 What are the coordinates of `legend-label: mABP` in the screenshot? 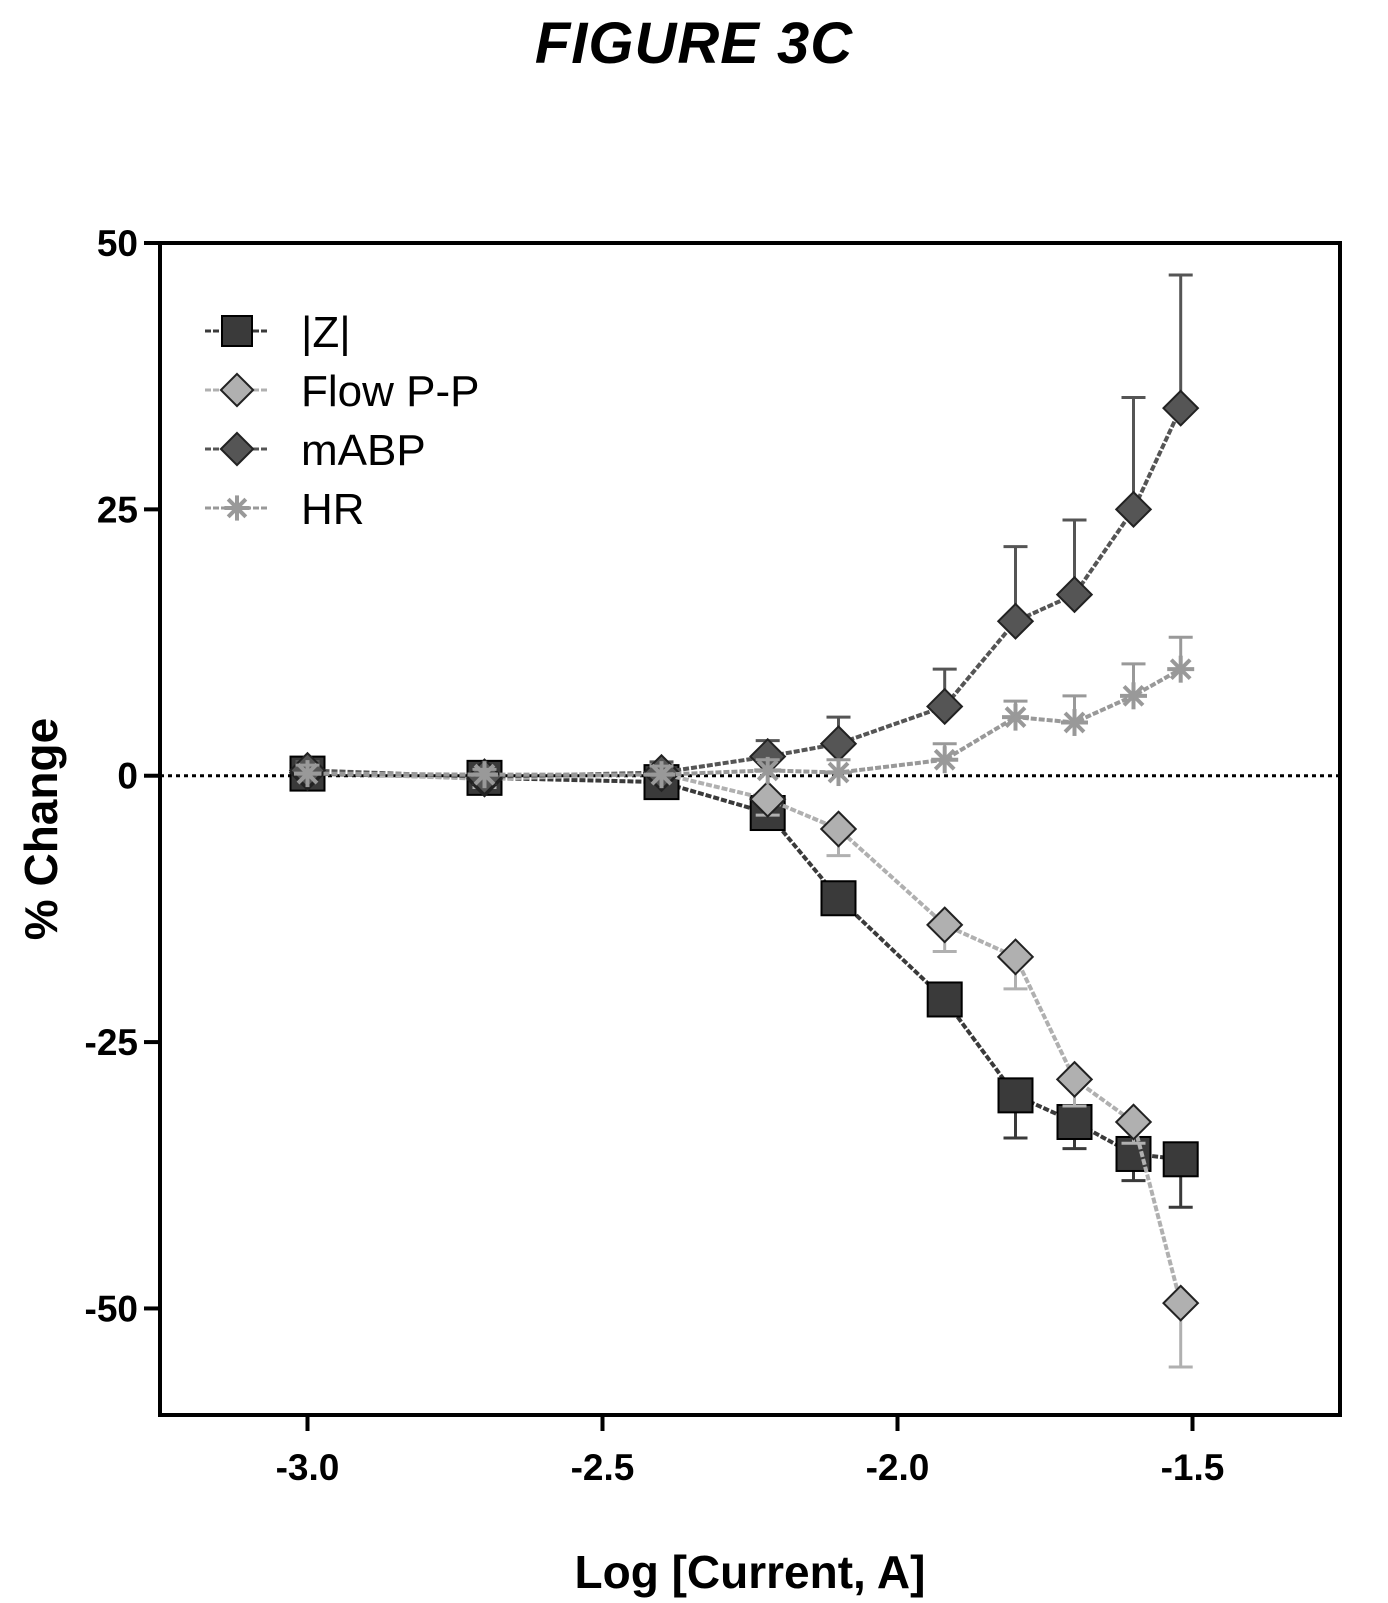 It's located at (363, 450).